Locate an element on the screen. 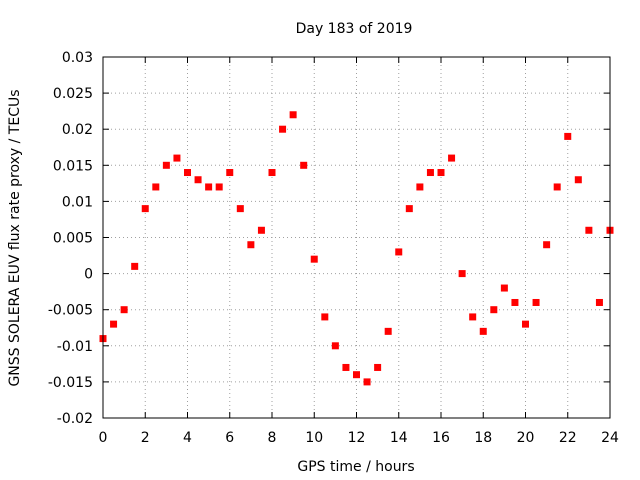 This screenshot has height=480, width=640. y-axis-title: GNSS SOLERA EUV flux rate proxy / TECUs is located at coordinates (15, 237).